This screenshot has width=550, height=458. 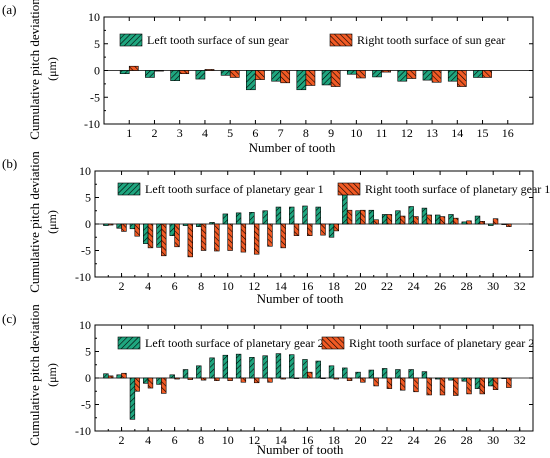 What do you see at coordinates (414, 440) in the screenshot?
I see `x-tick-label: 24` at bounding box center [414, 440].